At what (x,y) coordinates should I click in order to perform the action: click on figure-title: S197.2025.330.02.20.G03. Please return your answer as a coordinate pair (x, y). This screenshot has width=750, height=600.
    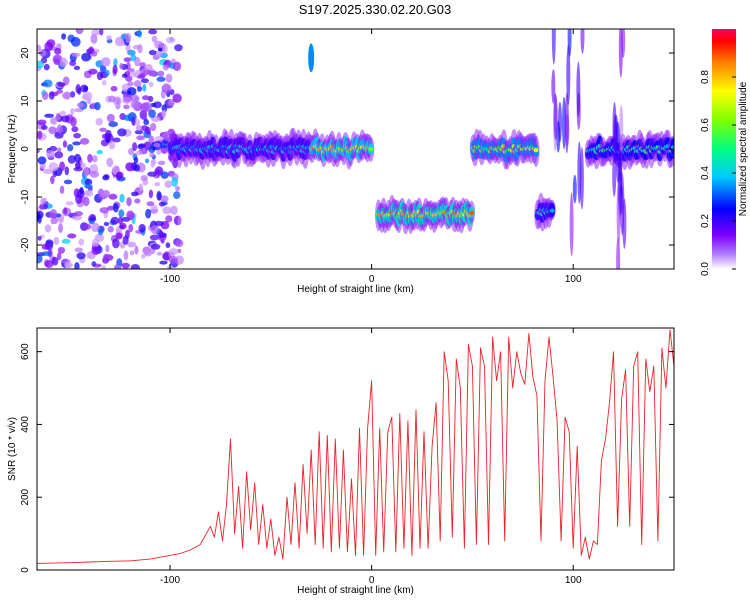
    Looking at the image, I should click on (375, 9).